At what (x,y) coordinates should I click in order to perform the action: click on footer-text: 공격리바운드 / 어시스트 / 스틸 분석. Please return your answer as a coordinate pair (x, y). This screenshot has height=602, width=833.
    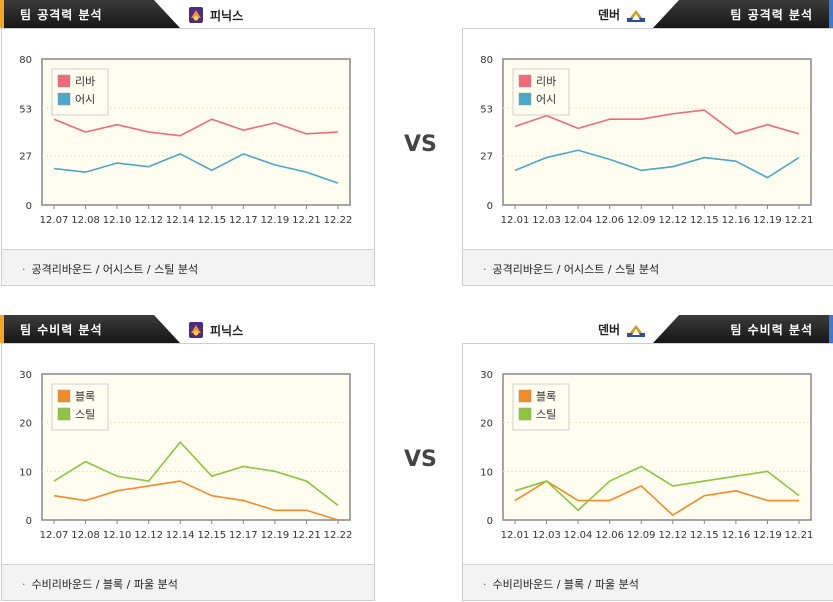
    Looking at the image, I should click on (576, 269).